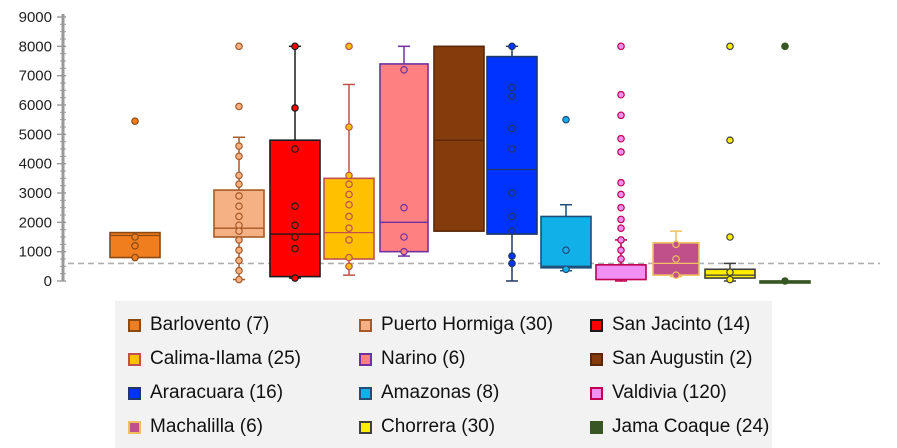  What do you see at coordinates (42, 149) in the screenshot?
I see `y-axis: 0 1000 2000 3000 4000 5000 6000 7000 8000 9000` at bounding box center [42, 149].